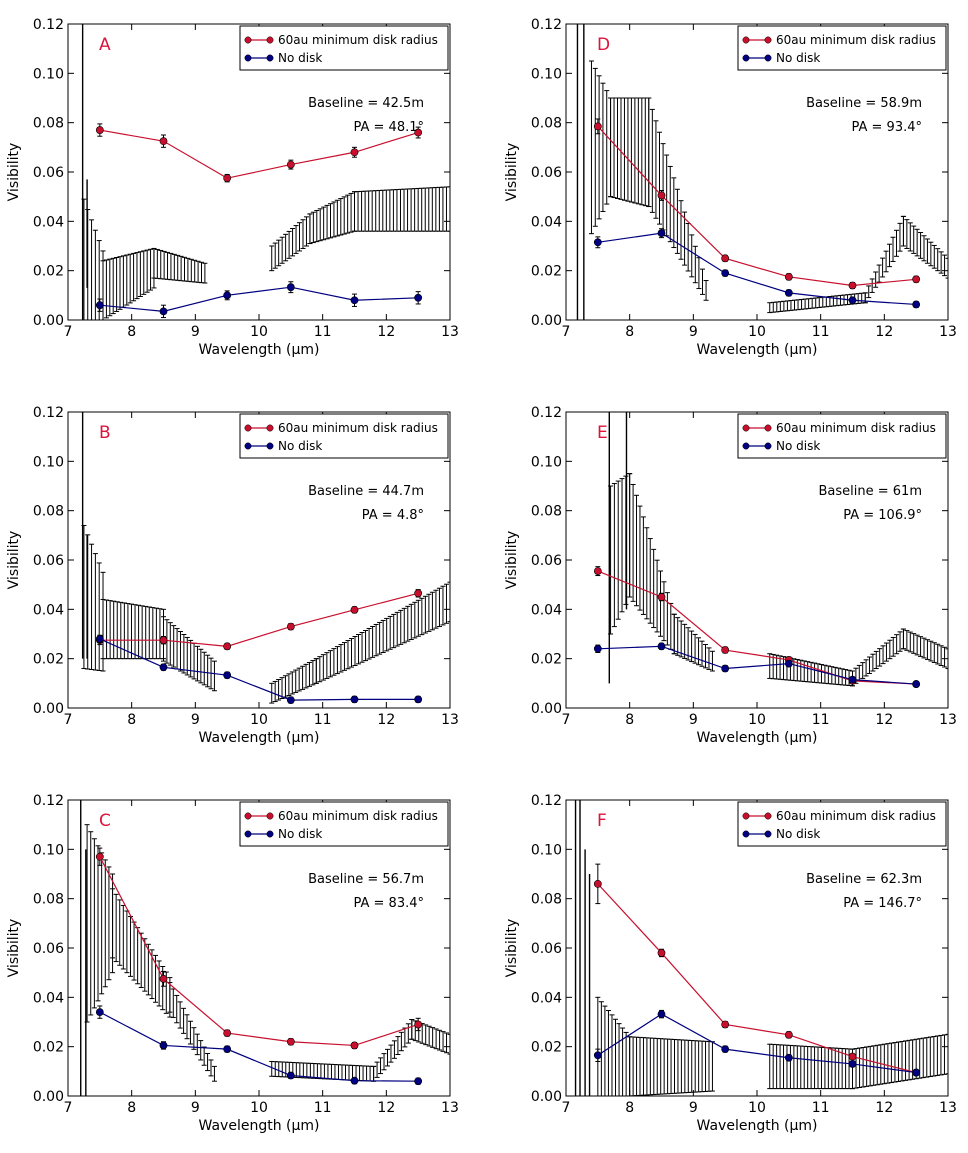 The height and width of the screenshot is (1153, 968). What do you see at coordinates (48, 561) in the screenshot?
I see `y-tick-label: 0.06` at bounding box center [48, 561].